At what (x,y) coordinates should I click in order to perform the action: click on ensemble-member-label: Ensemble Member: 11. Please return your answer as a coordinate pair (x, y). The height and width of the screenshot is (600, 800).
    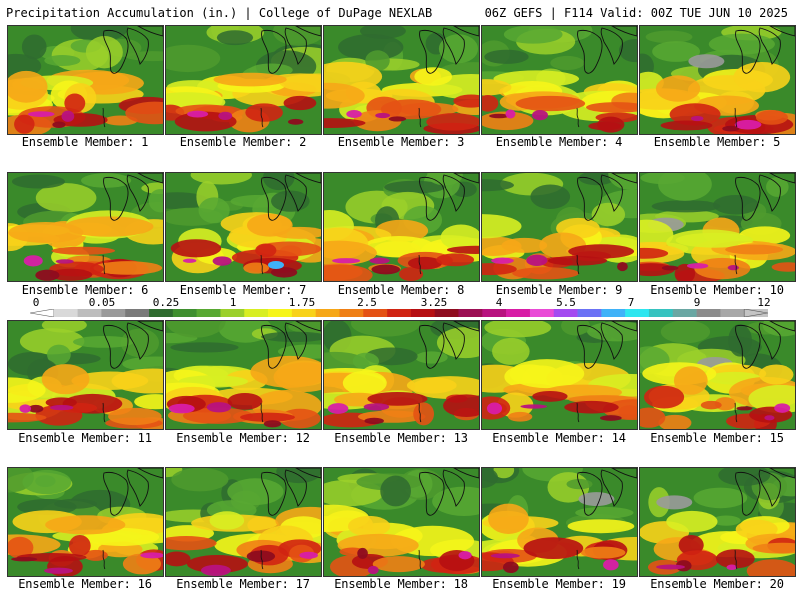
    Looking at the image, I should click on (85, 438).